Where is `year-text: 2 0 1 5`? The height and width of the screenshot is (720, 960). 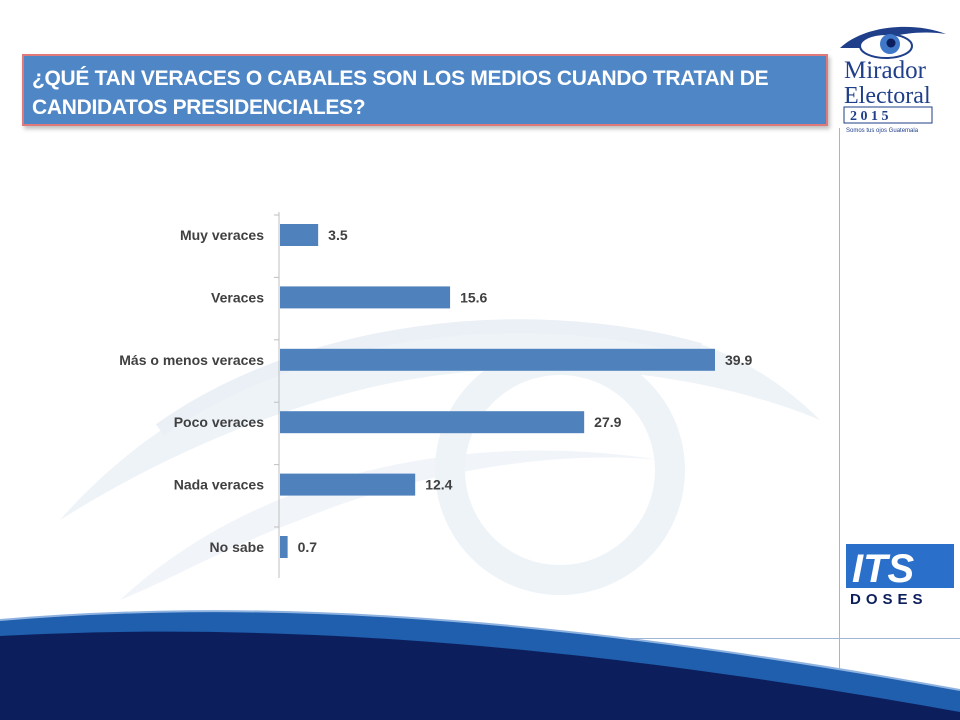 year-text: 2 0 1 5 is located at coordinates (869, 116).